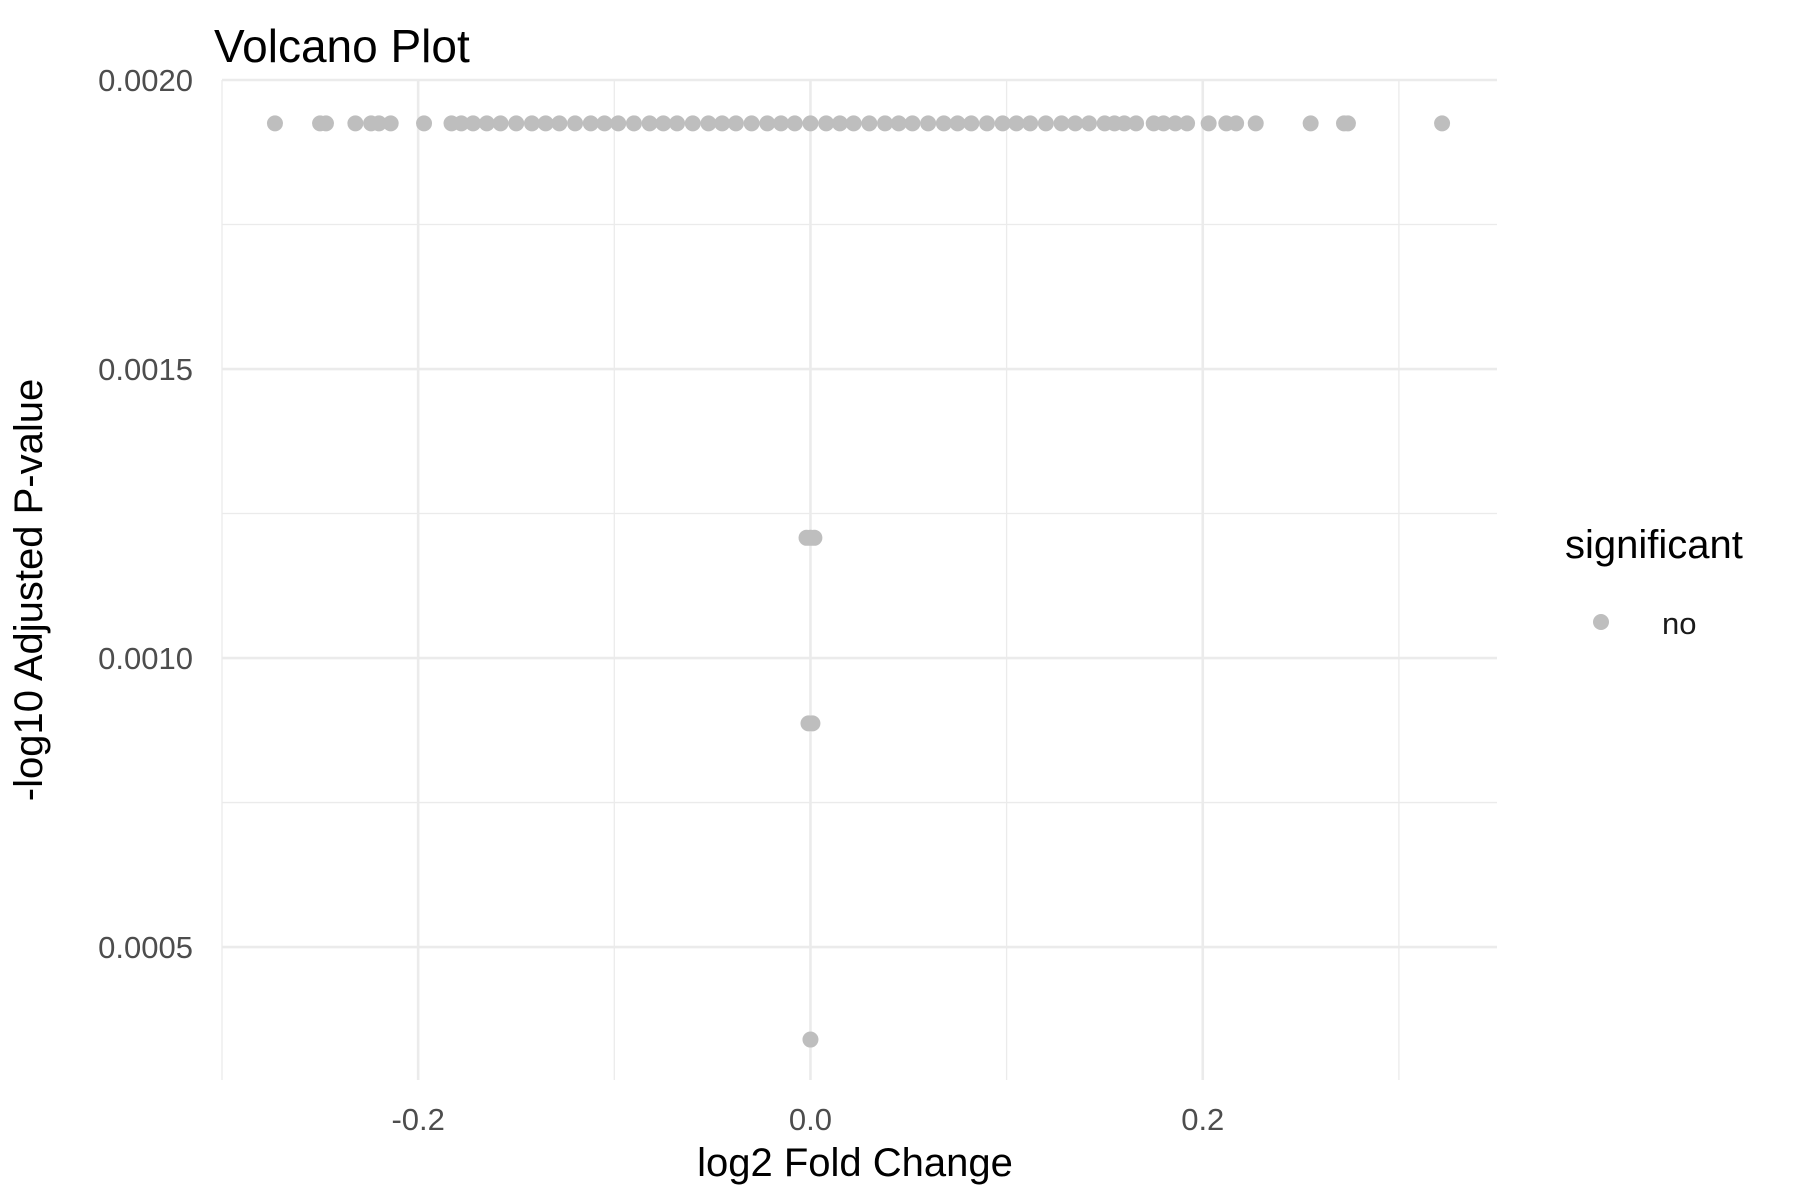 Image resolution: width=1800 pixels, height=1200 pixels. I want to click on legend-title: significant, so click(1654, 545).